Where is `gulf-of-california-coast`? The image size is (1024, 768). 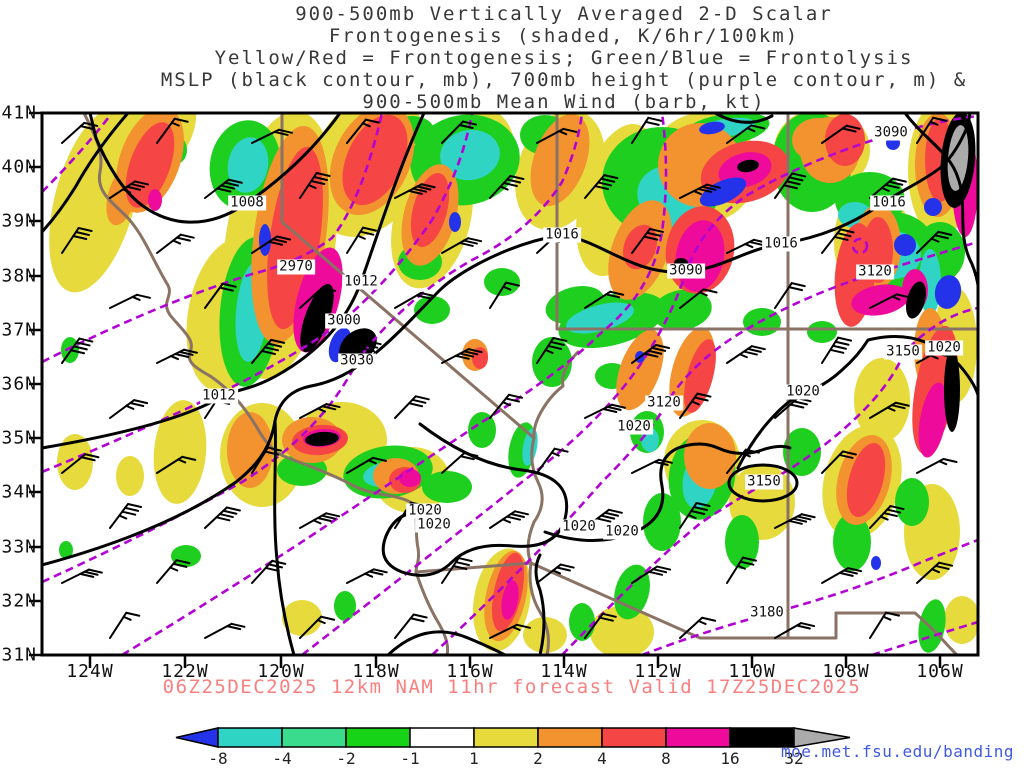 gulf-of-california-coast is located at coordinates (539, 607).